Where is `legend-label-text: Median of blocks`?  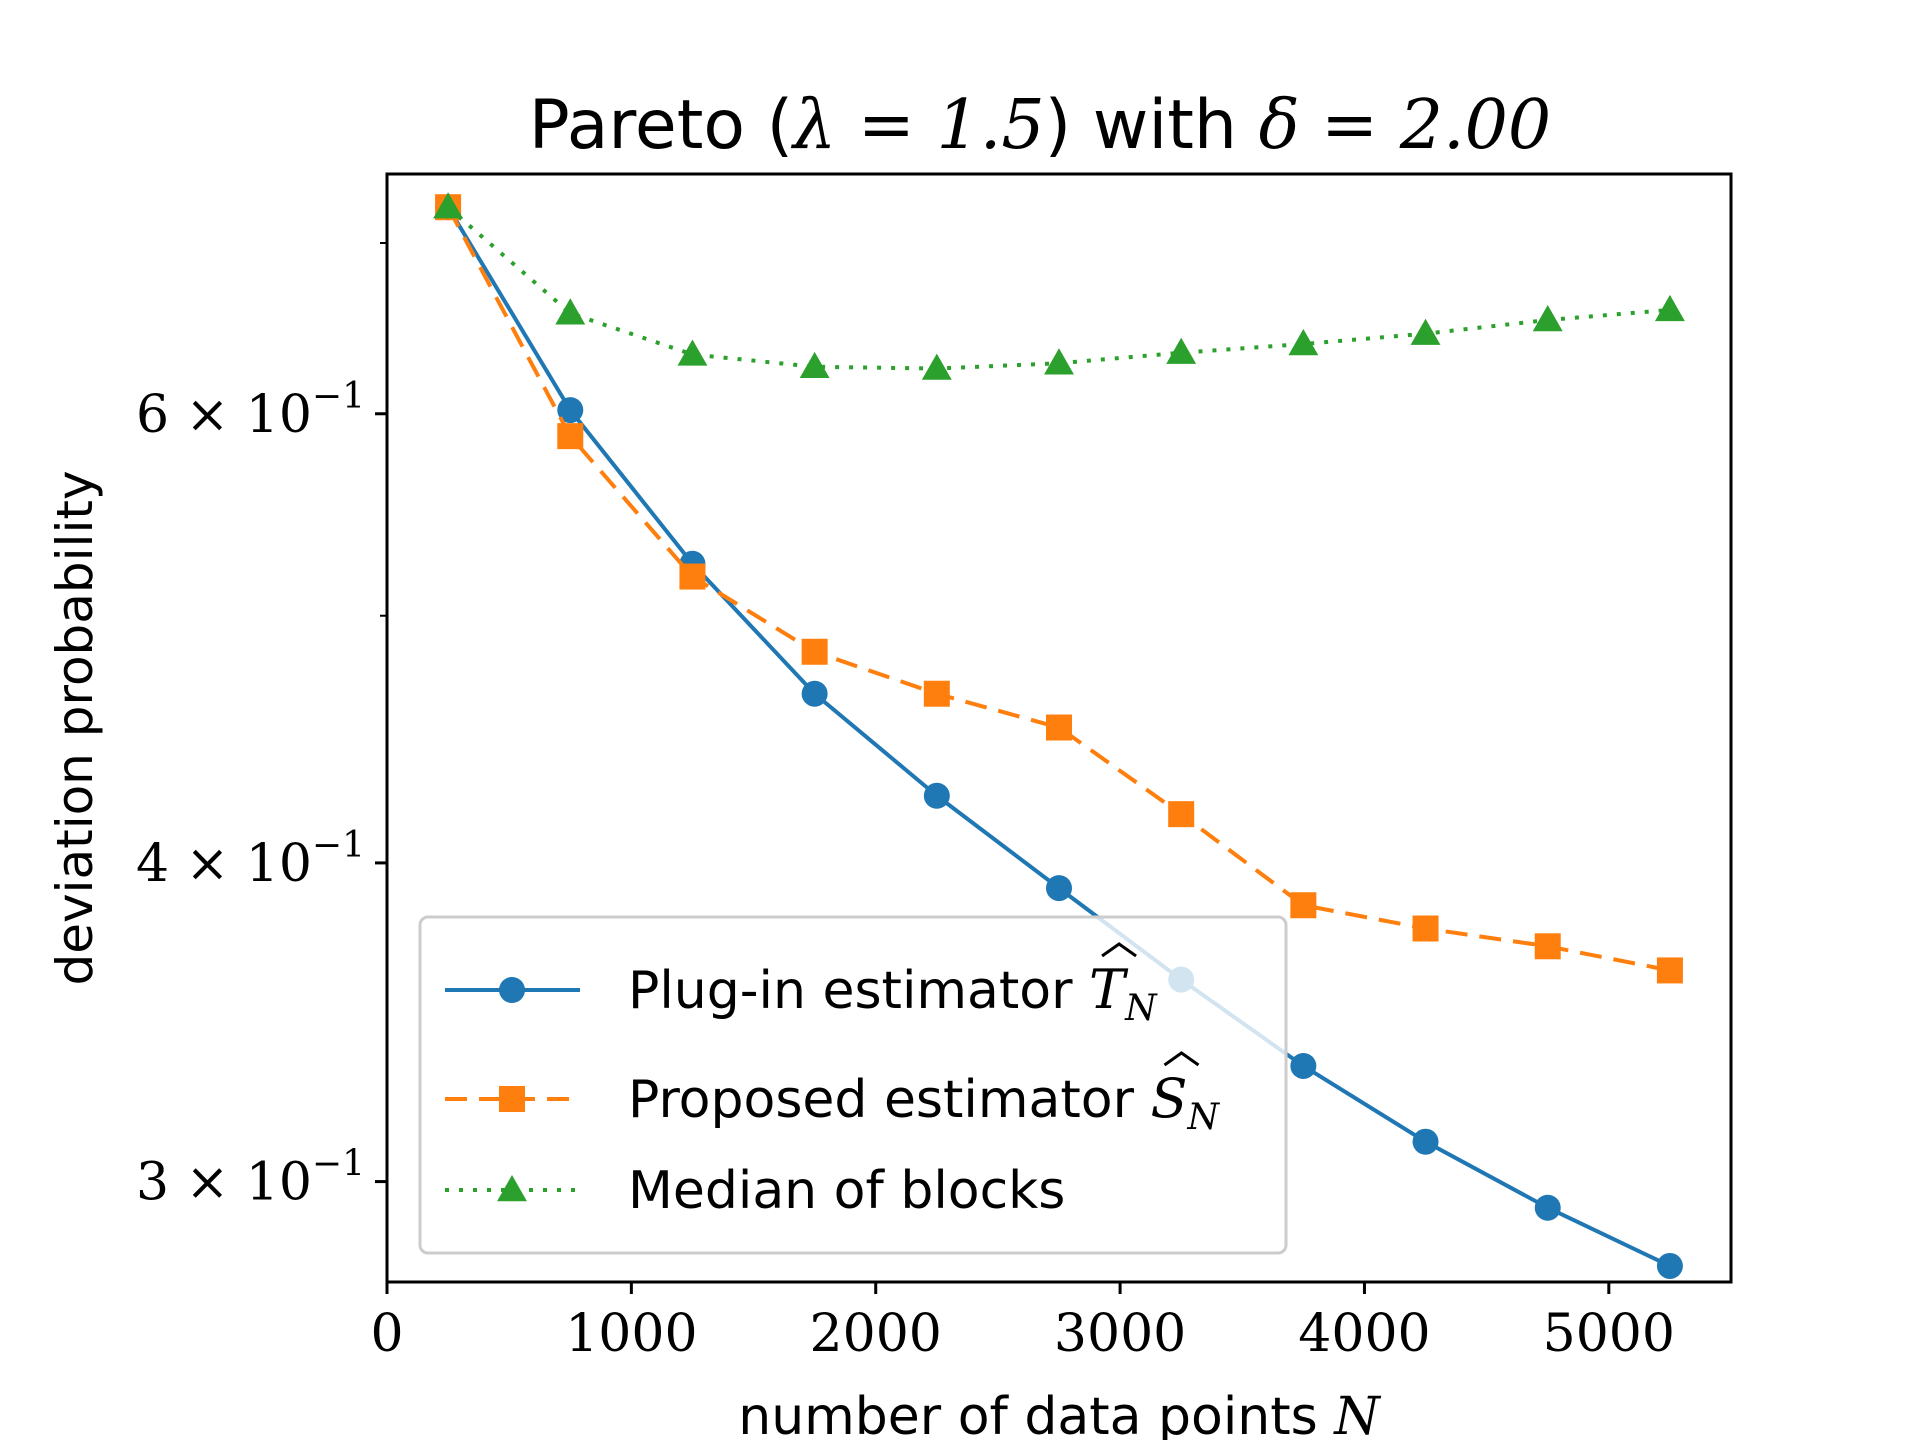 legend-label-text: Median of blocks is located at coordinates (846, 1191).